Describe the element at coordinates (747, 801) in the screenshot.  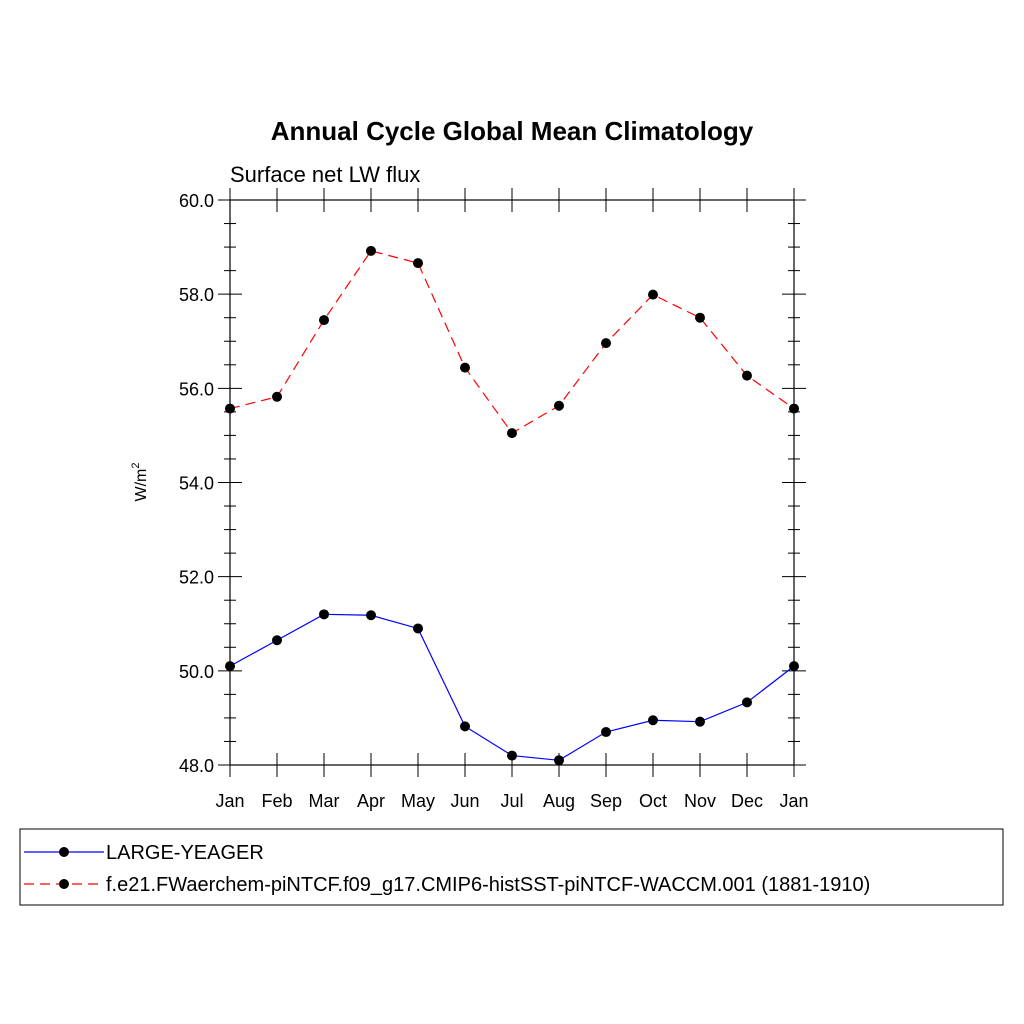
I see `x-tick-label: Dec` at that location.